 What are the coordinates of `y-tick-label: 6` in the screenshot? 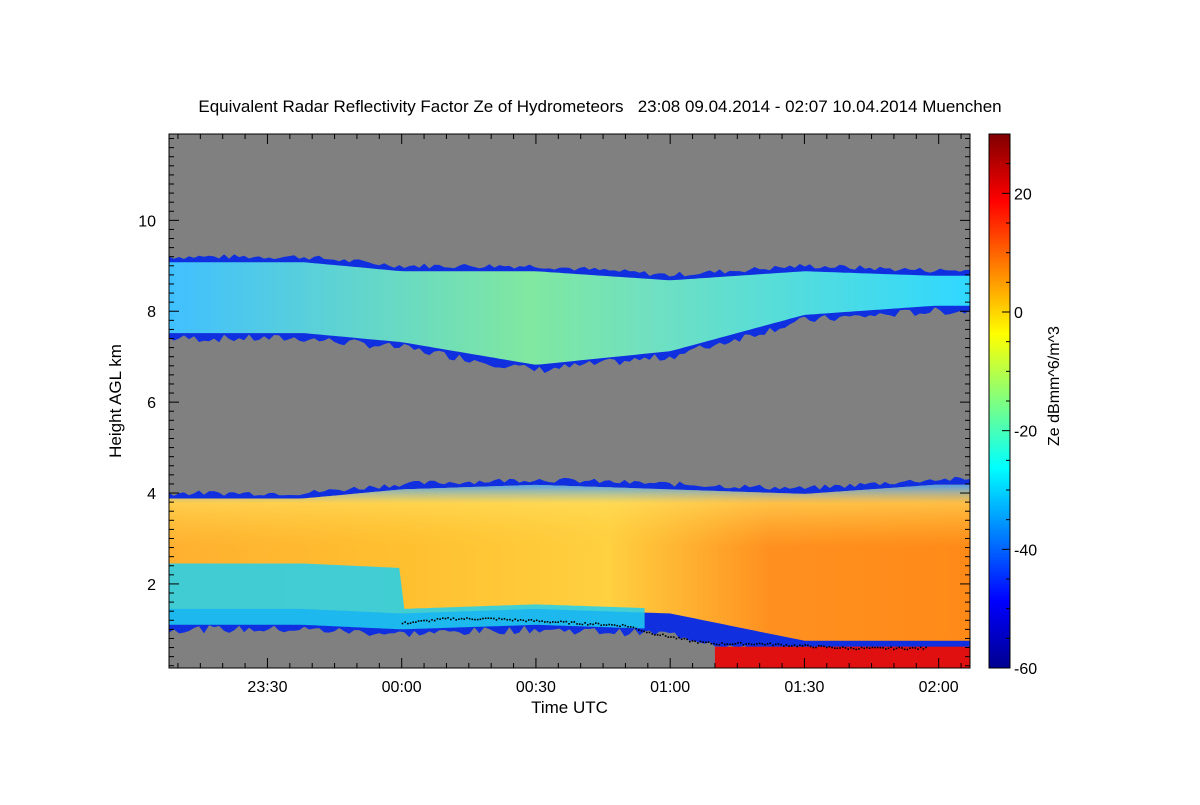 It's located at (151, 403).